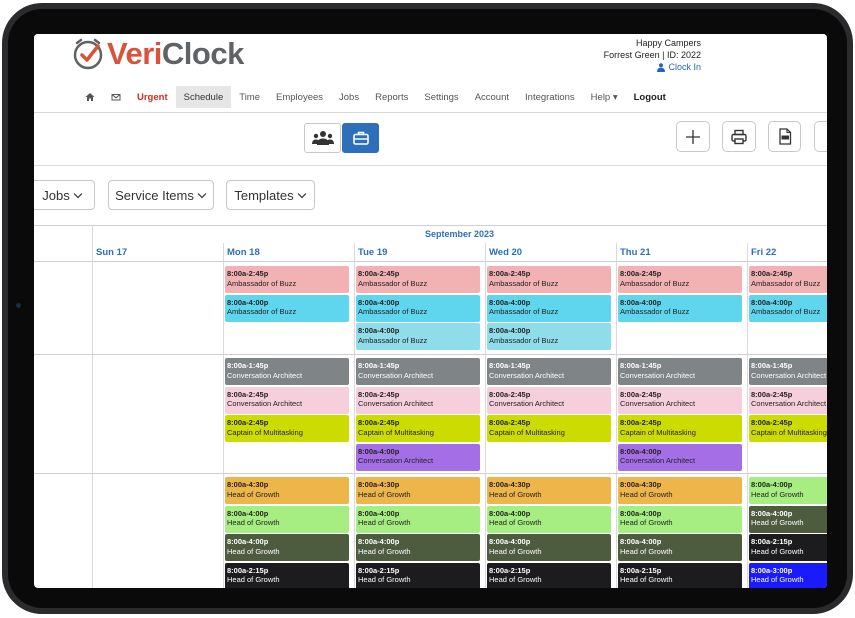  What do you see at coordinates (550, 97) in the screenshot?
I see `nav-integrations: Integrations` at bounding box center [550, 97].